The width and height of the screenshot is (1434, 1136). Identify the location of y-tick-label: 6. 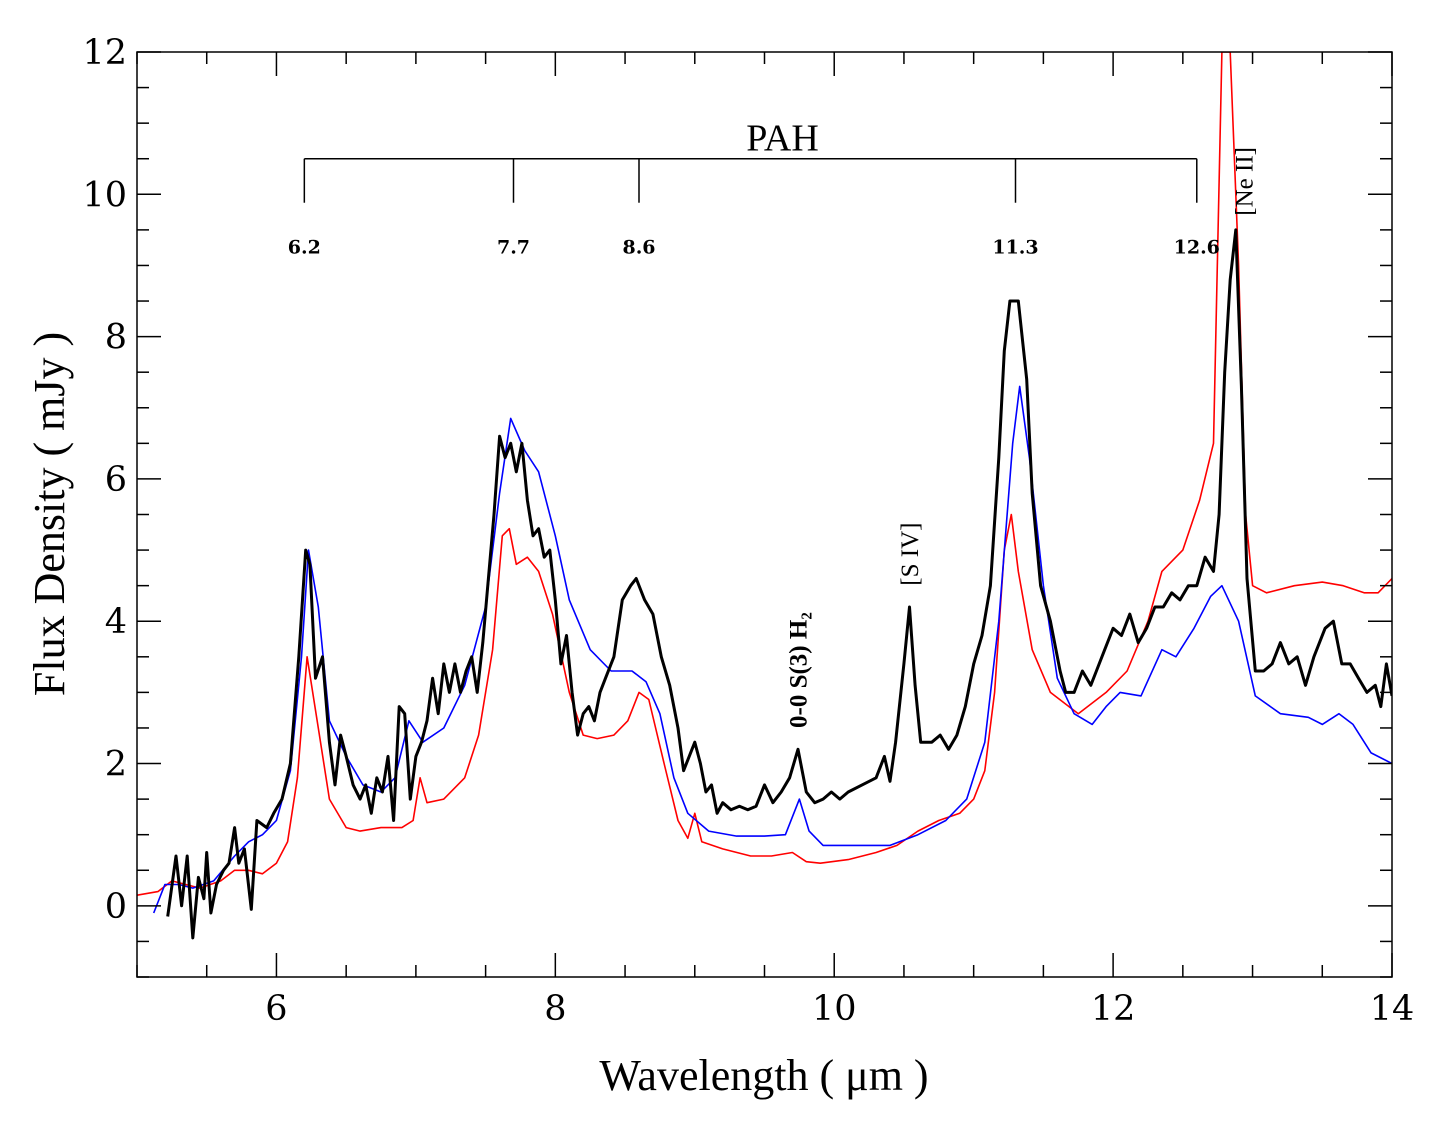
(116, 480).